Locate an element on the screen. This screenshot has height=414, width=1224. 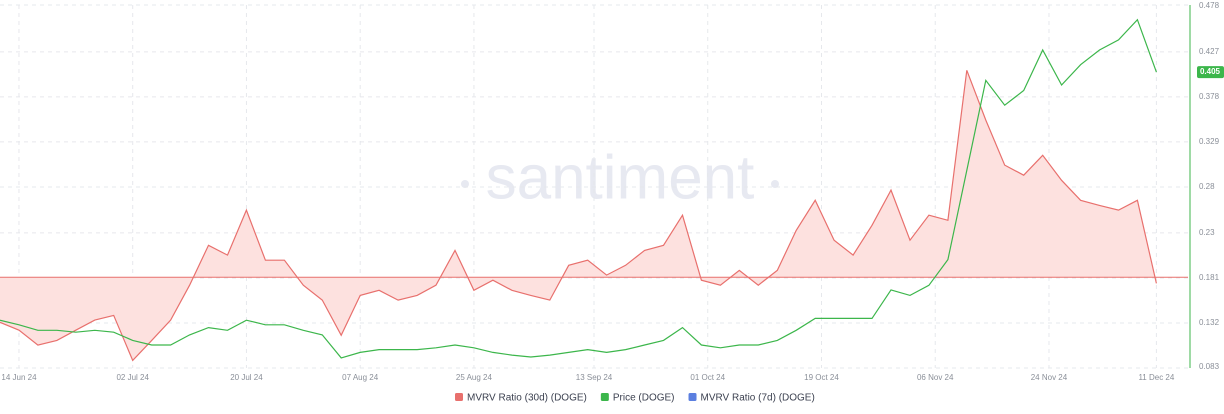
x-tick-label: 20 Jul 24 is located at coordinates (246, 377).